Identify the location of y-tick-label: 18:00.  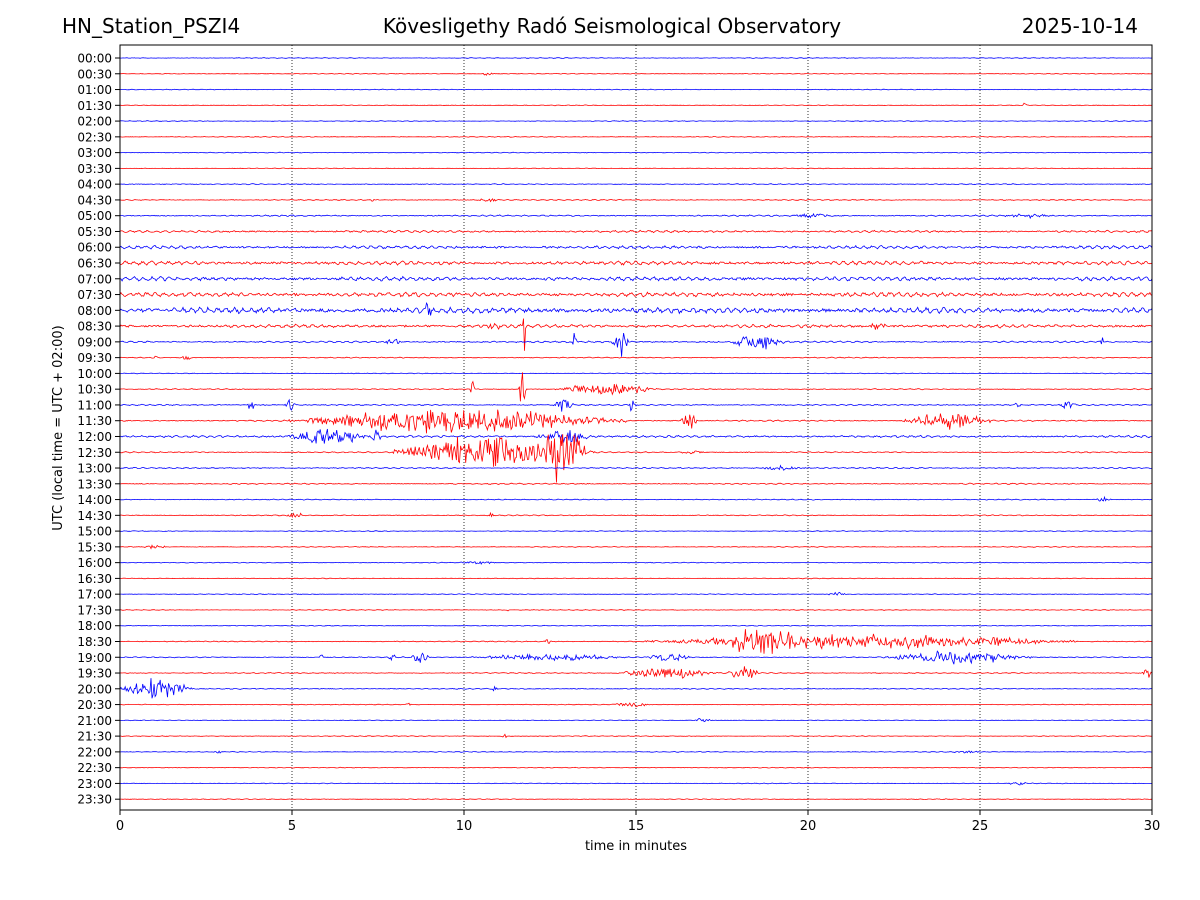
(94, 626).